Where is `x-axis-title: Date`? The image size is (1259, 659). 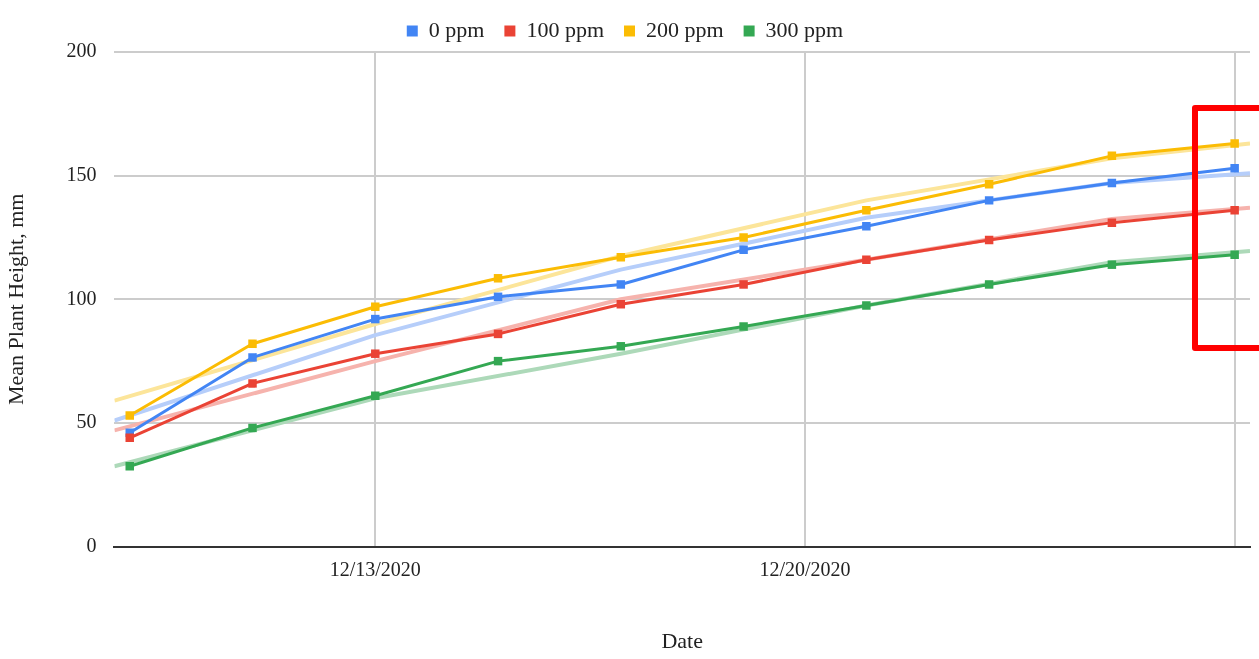 x-axis-title: Date is located at coordinates (682, 640).